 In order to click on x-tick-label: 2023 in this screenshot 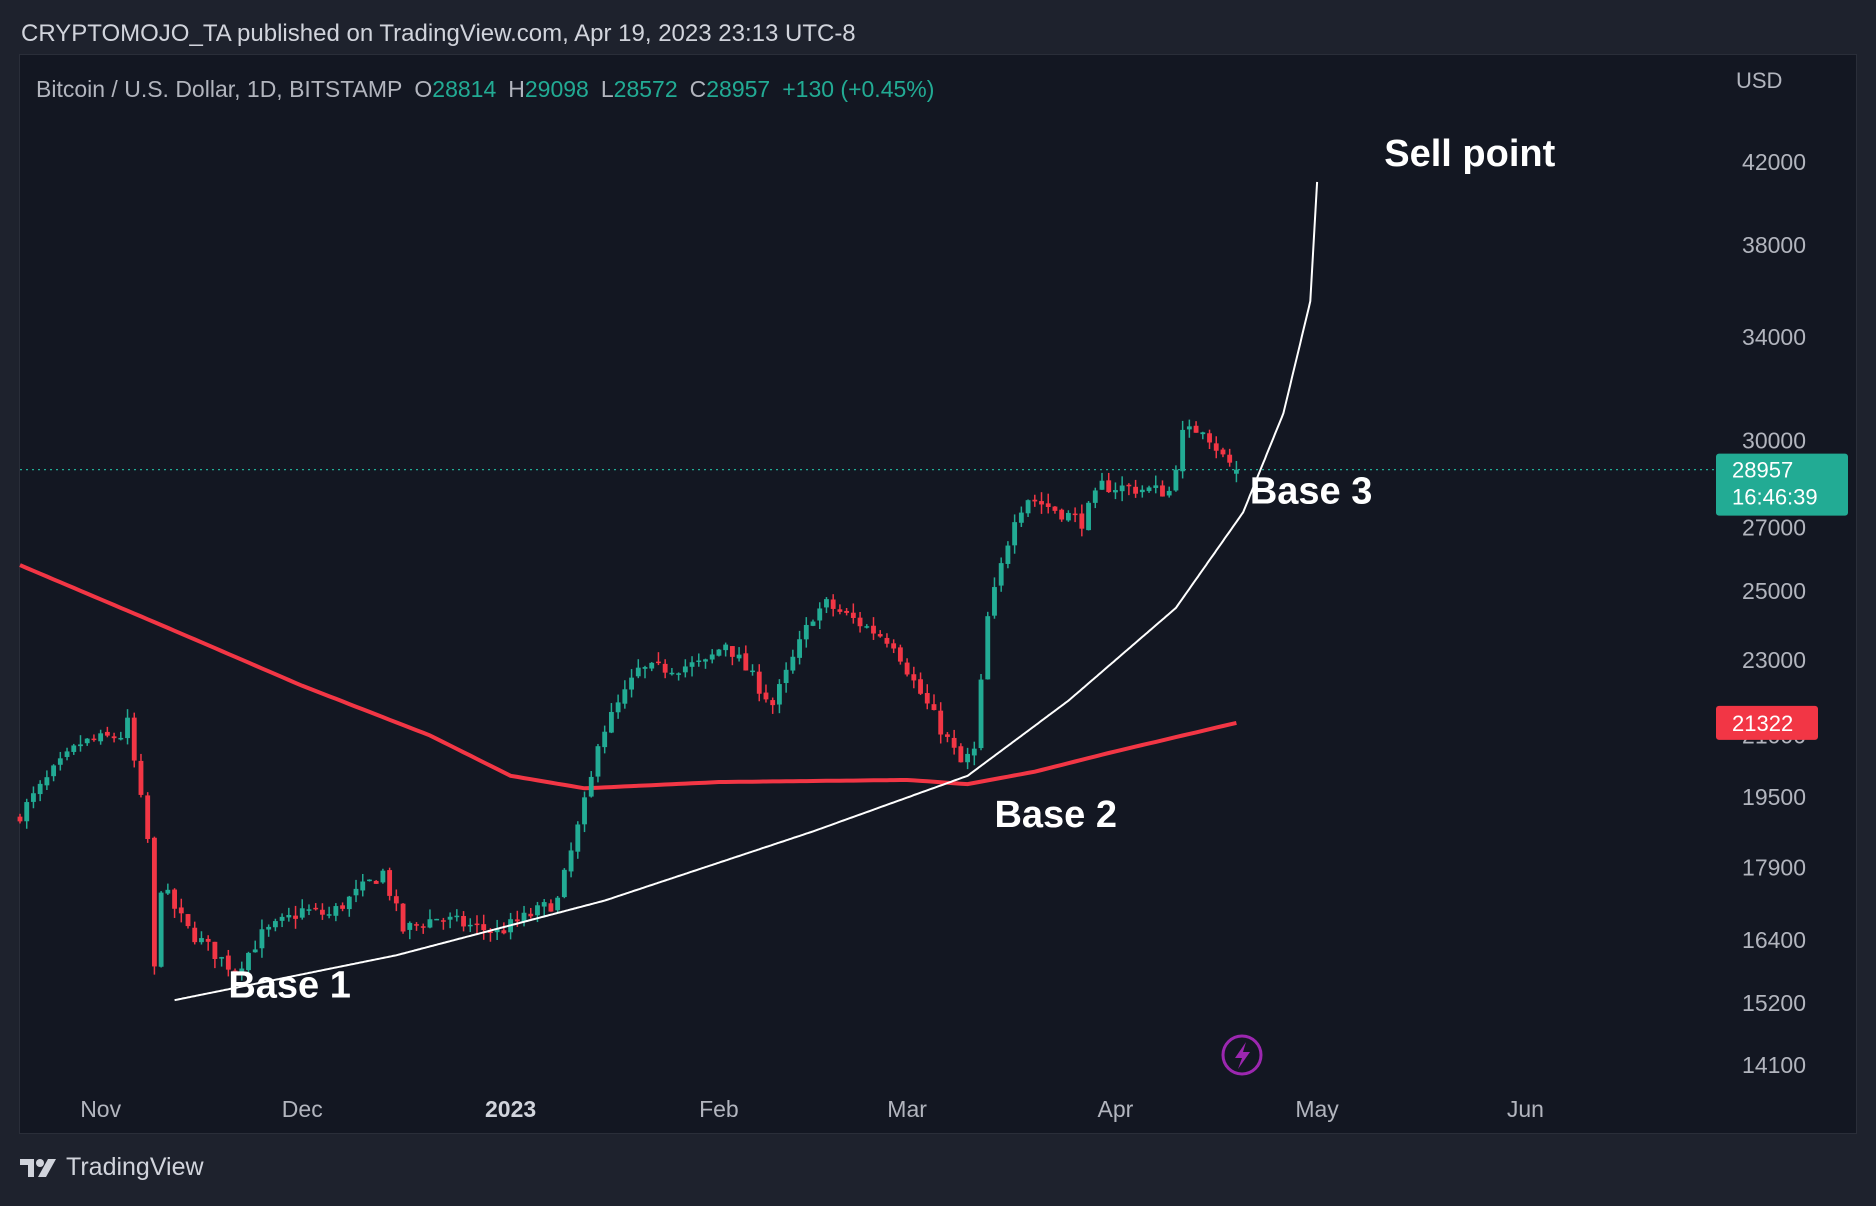, I will do `click(510, 1109)`.